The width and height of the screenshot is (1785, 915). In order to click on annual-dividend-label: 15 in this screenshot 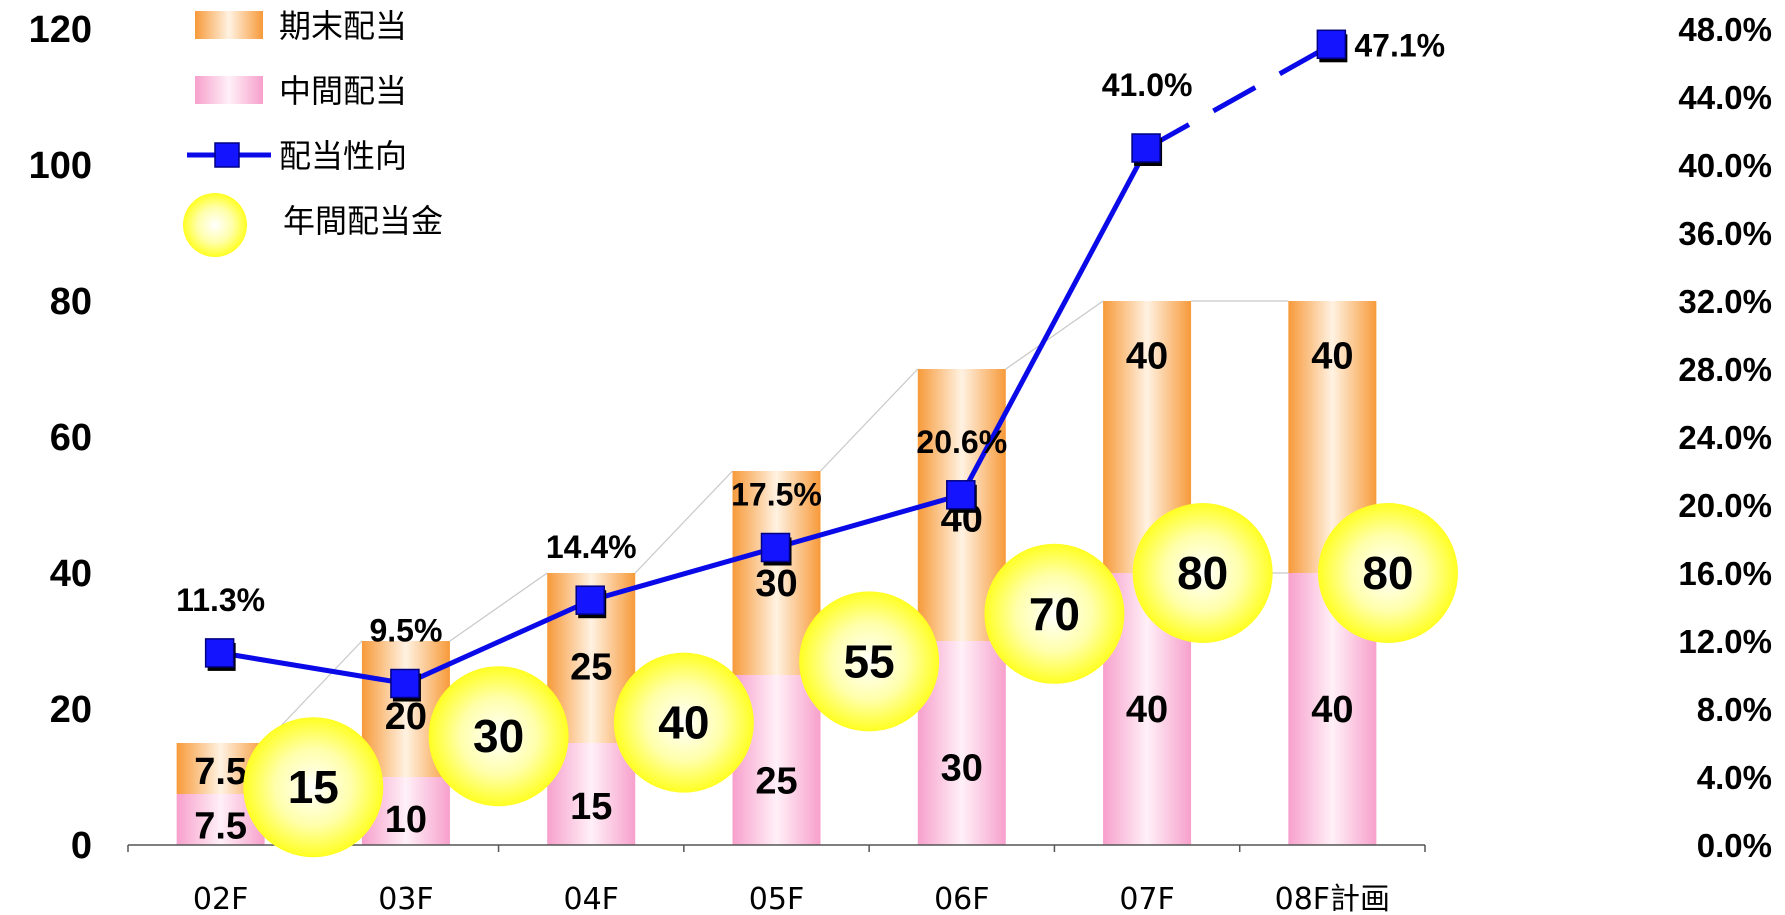, I will do `click(313, 787)`.